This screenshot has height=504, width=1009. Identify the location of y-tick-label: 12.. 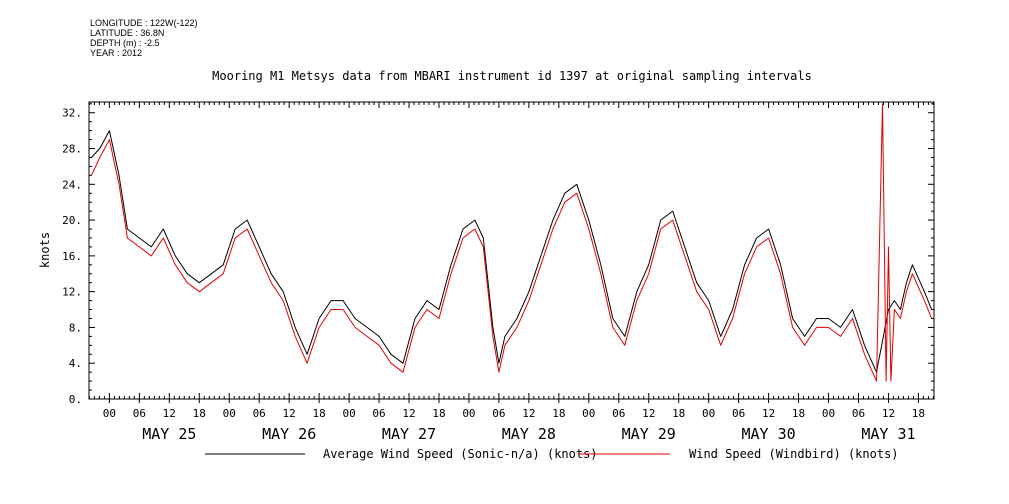
(72, 292).